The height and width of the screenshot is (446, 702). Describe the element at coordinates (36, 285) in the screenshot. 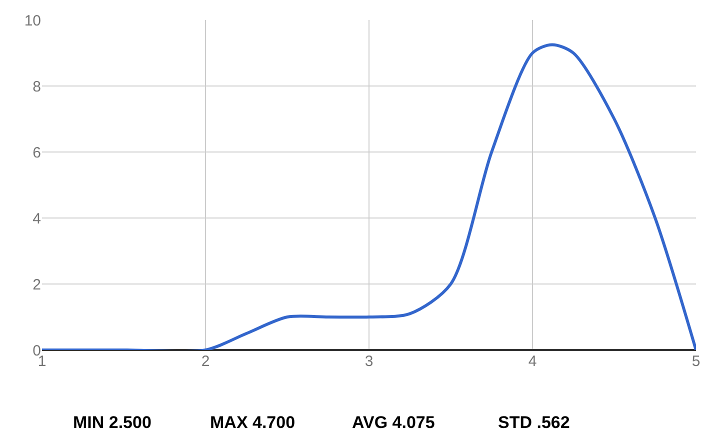

I see `y-tick-label: 2` at that location.